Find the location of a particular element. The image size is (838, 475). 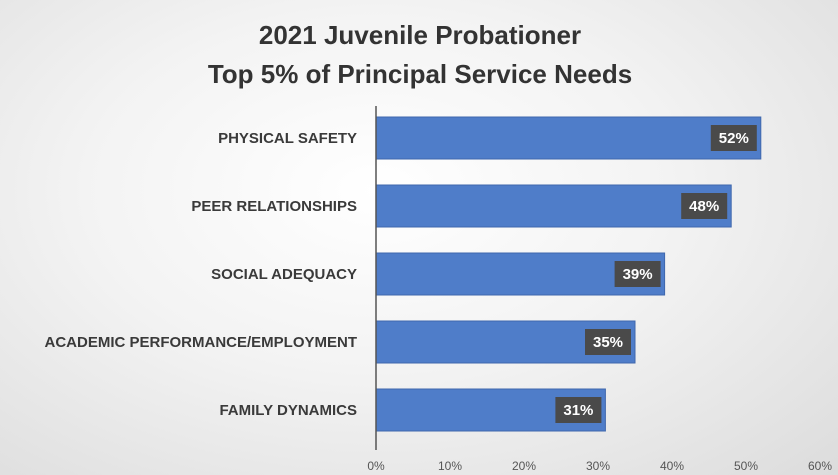

x-tick-label: 0% is located at coordinates (376, 466).